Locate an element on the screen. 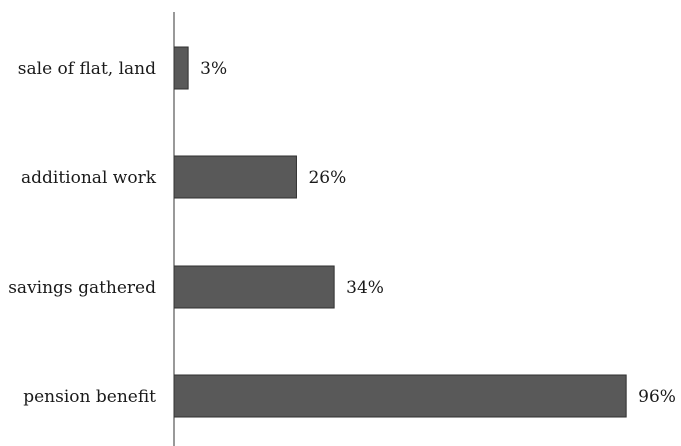 The height and width of the screenshot is (446, 681). value-label-3: 96% is located at coordinates (657, 397).